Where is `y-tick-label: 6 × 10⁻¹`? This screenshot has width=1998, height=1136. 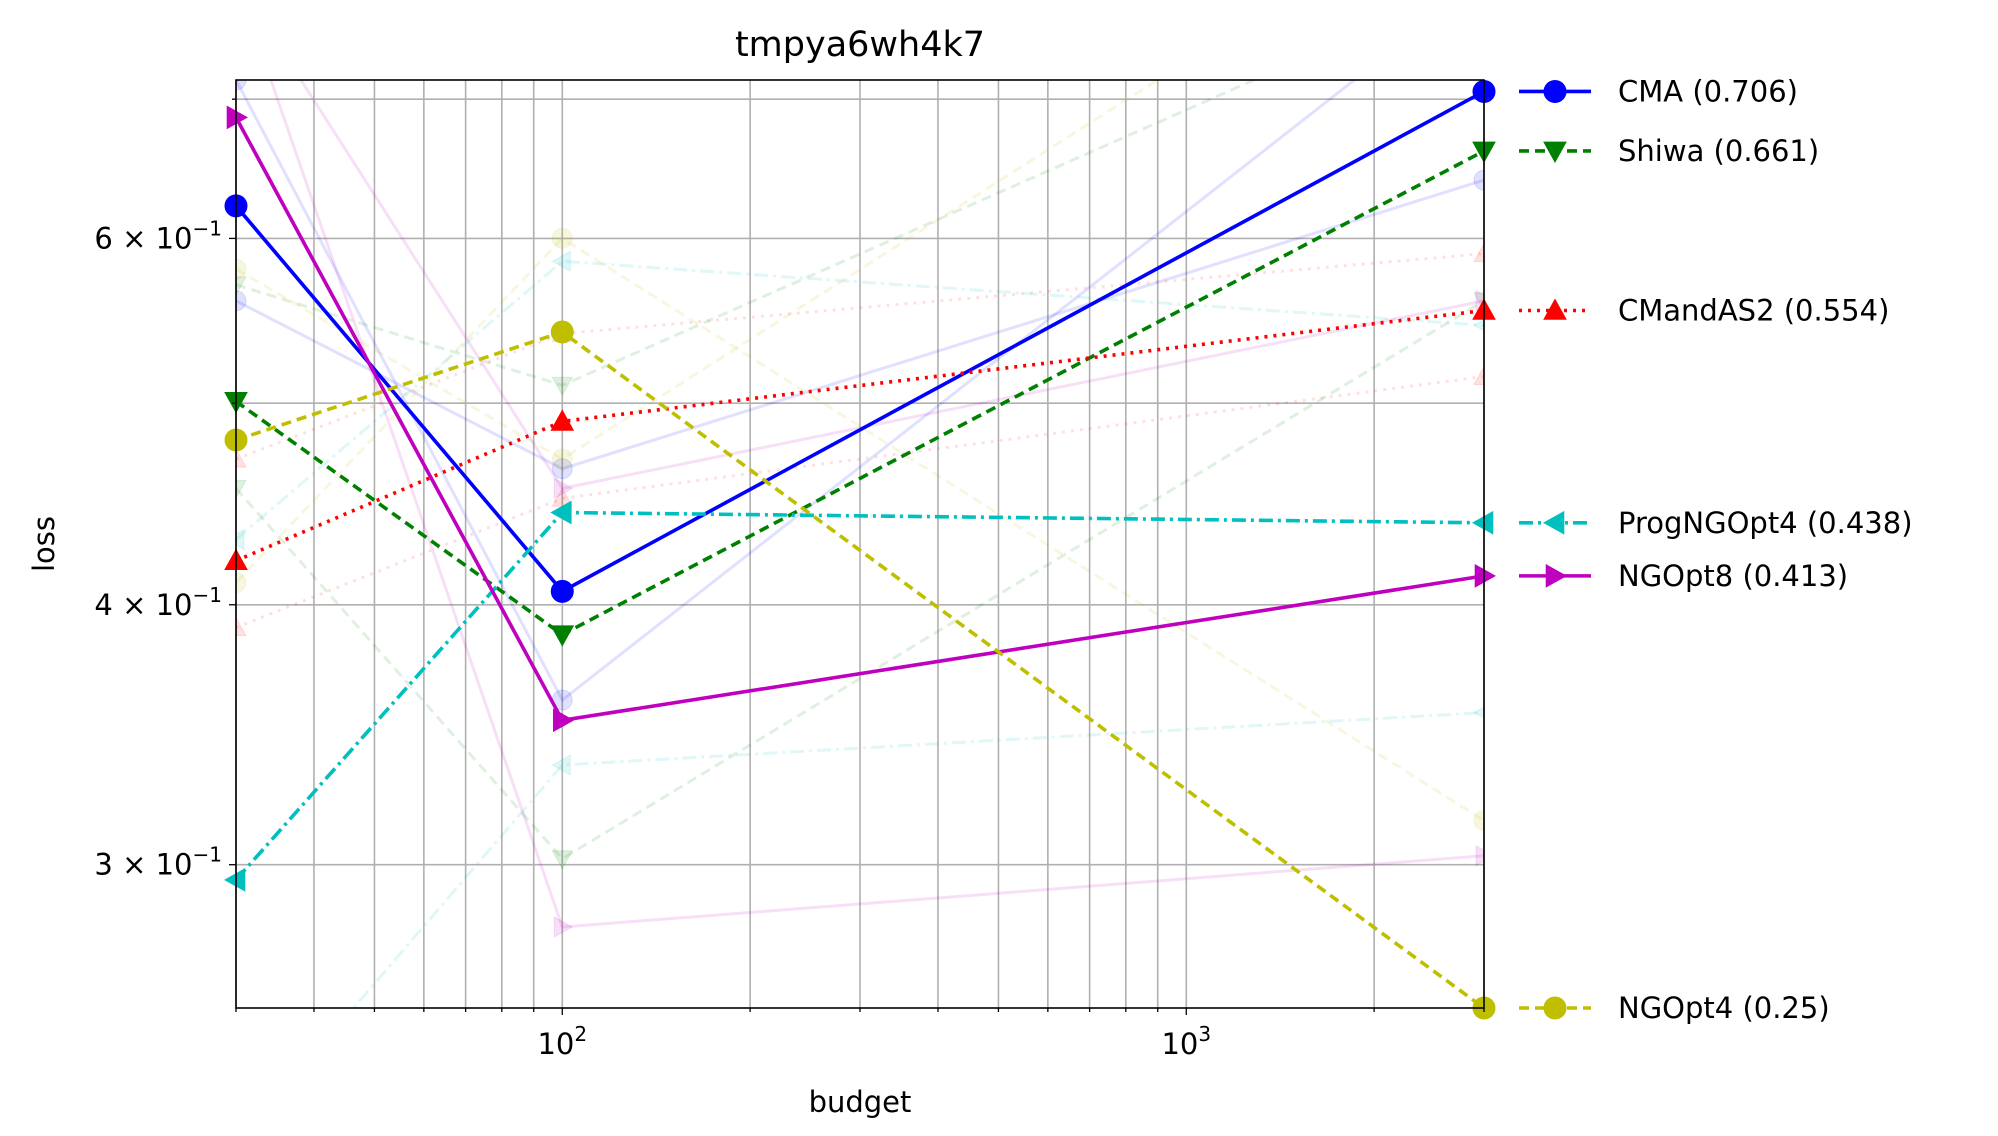
y-tick-label: 6 × 10⁻¹ is located at coordinates (158, 235).